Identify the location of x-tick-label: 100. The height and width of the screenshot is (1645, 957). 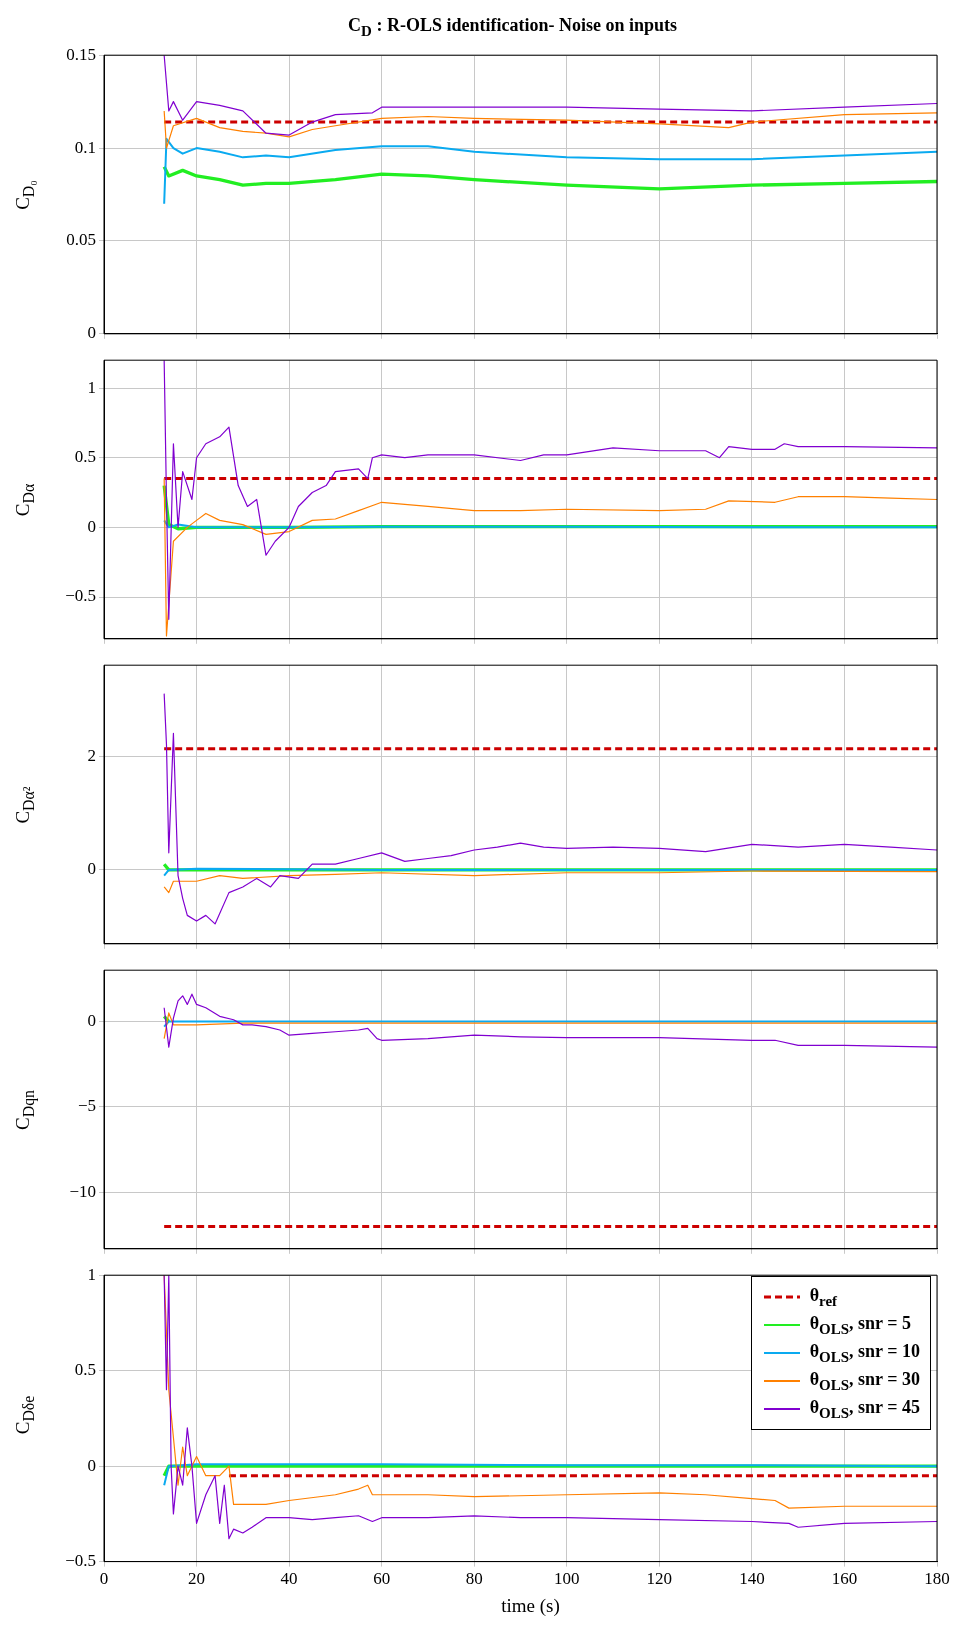
(567, 1579).